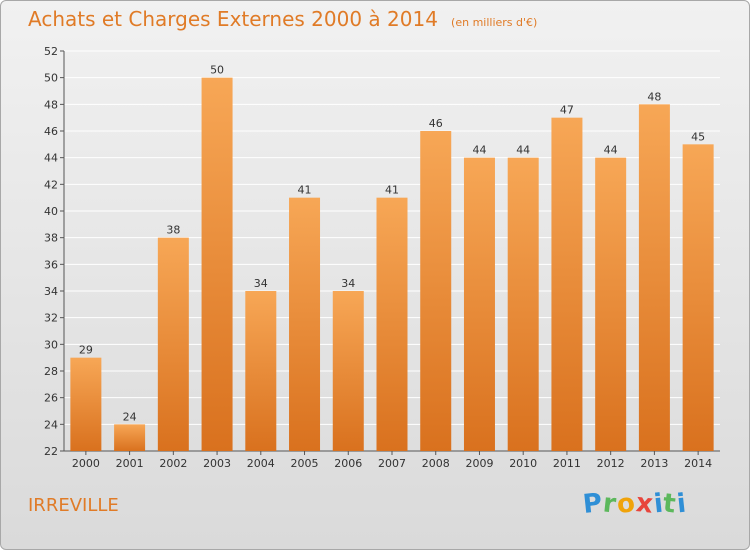 This screenshot has width=750, height=550. Describe the element at coordinates (698, 136) in the screenshot. I see `data-label: 45` at that location.